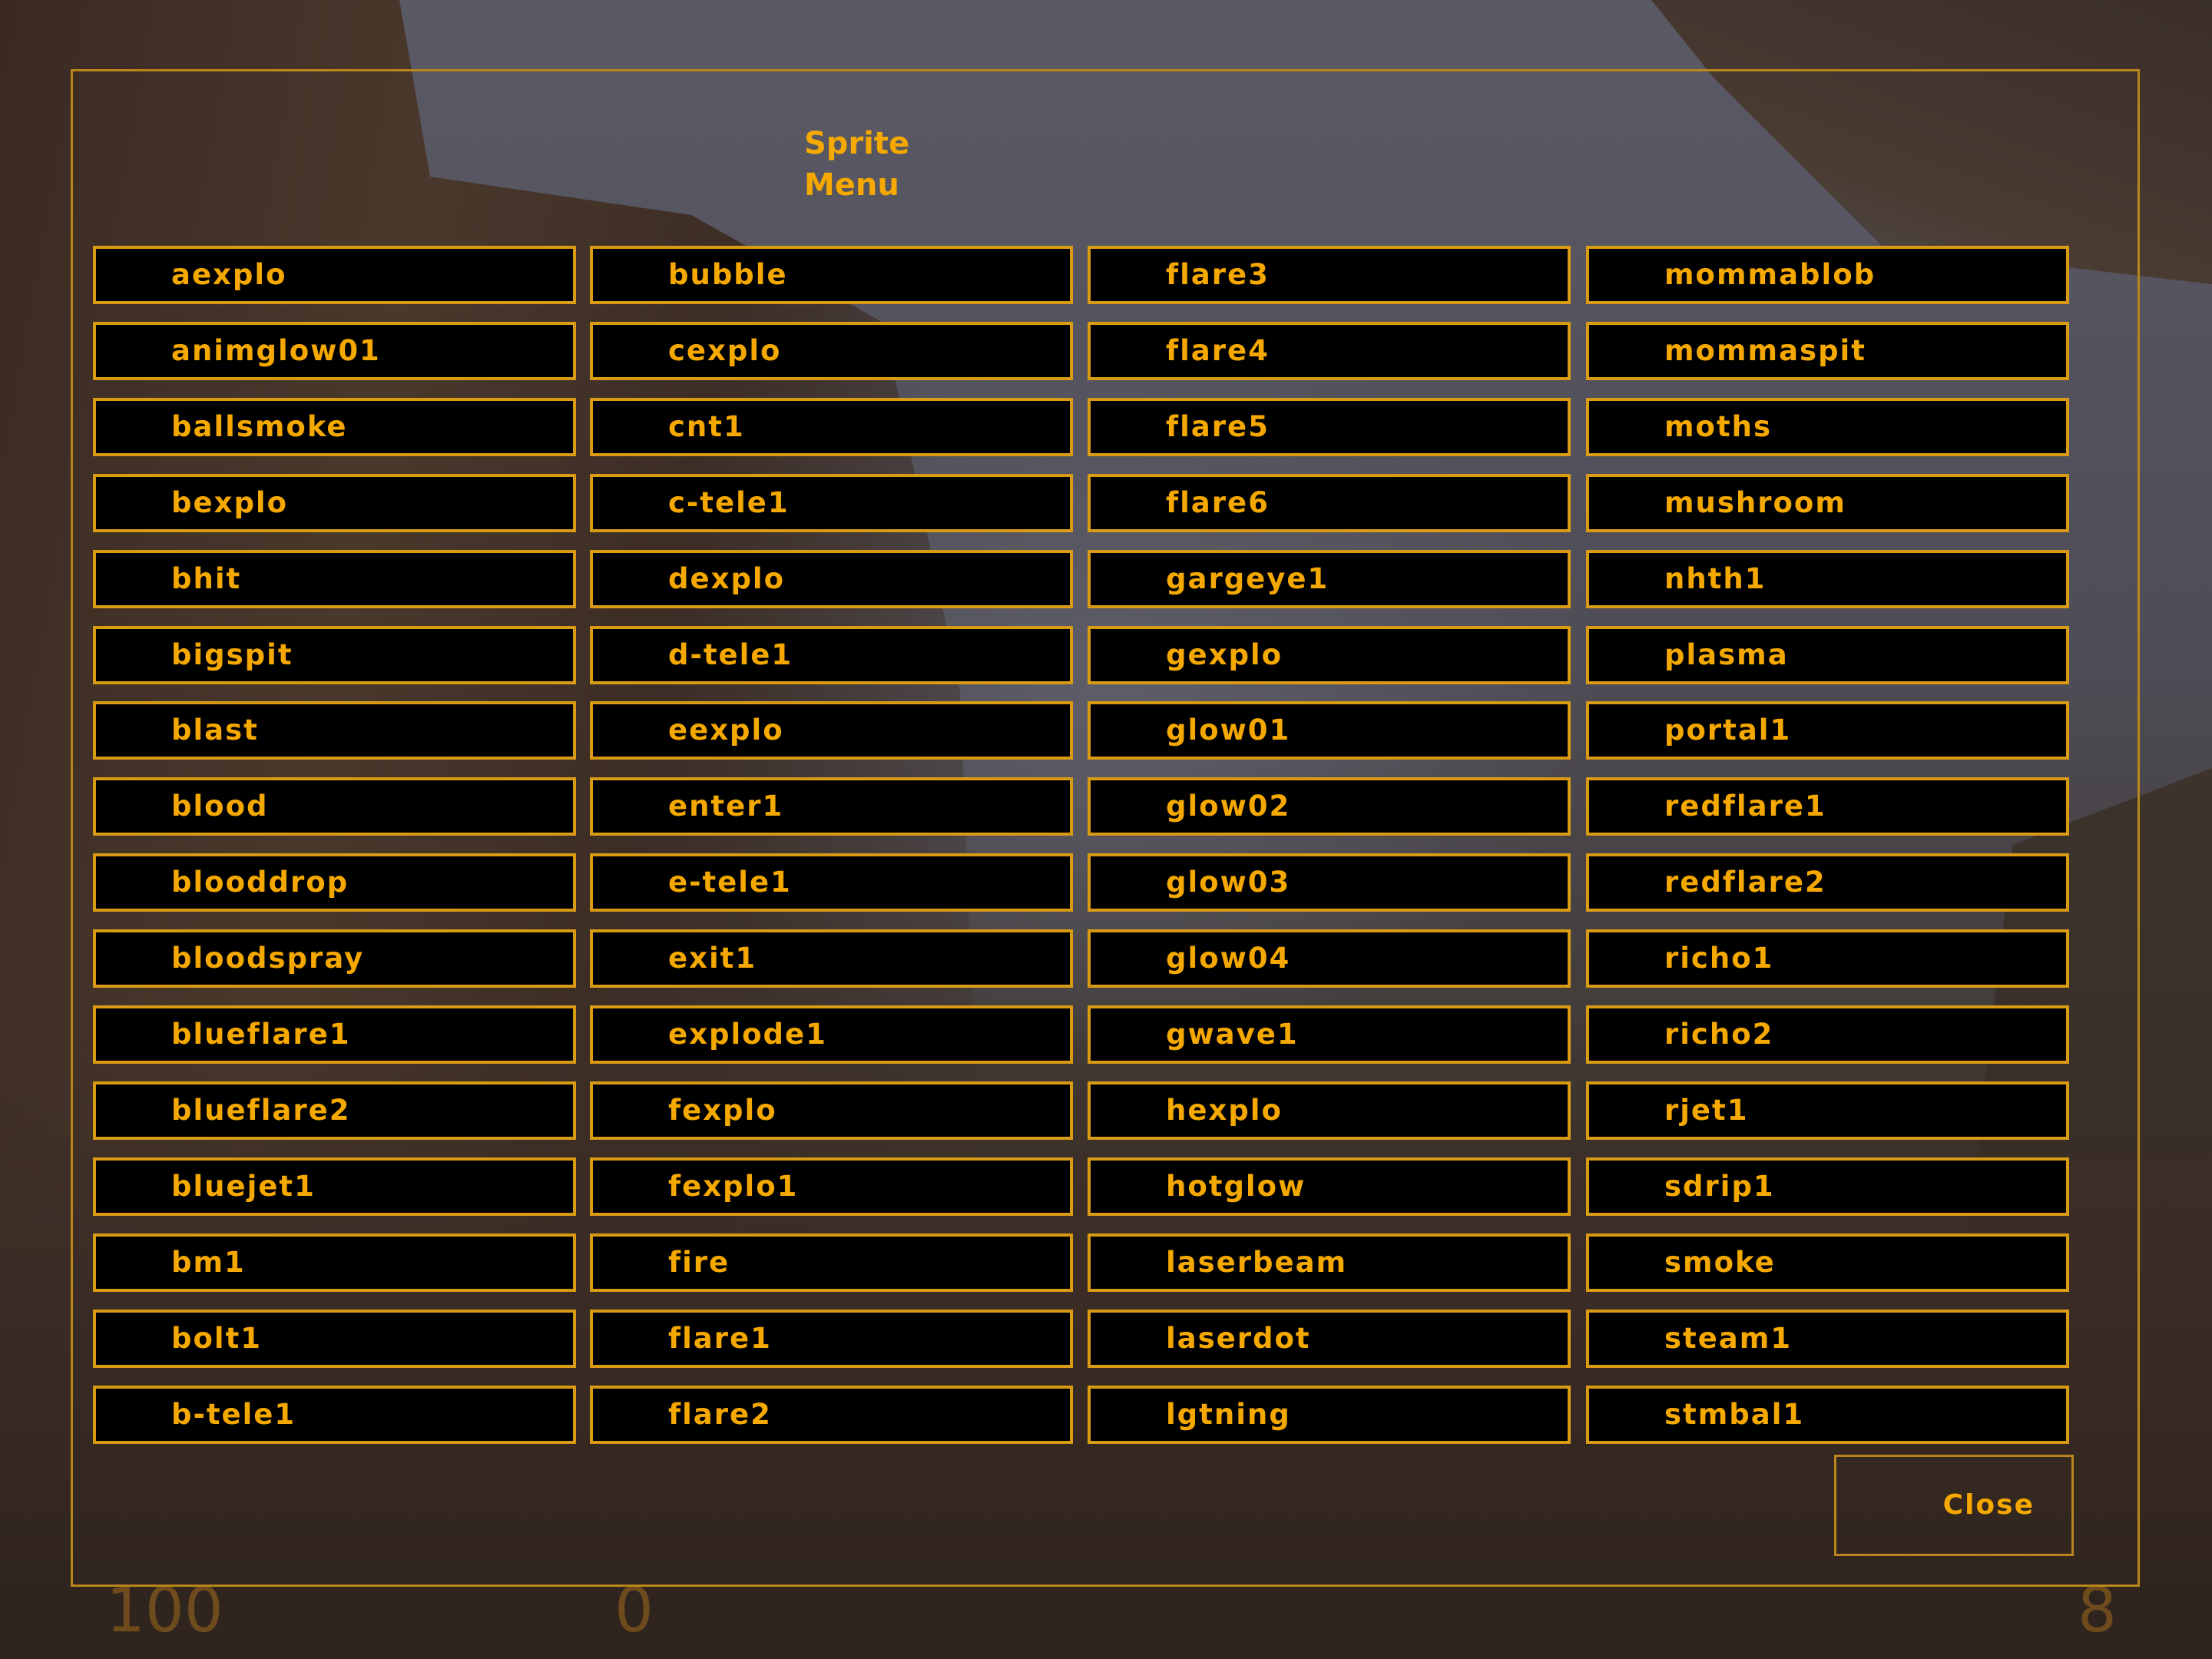  Describe the element at coordinates (1329, 882) in the screenshot. I see `sprite-button: glow03` at that location.